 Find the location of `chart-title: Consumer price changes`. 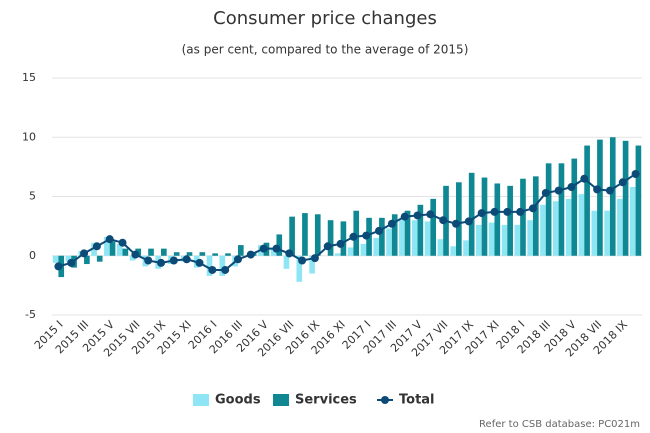

chart-title: Consumer price changes is located at coordinates (325, 18).